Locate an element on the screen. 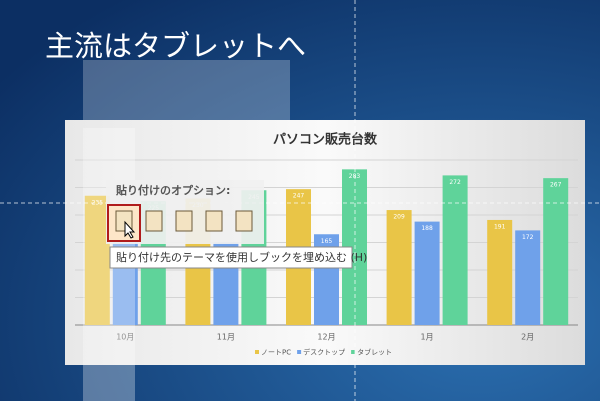 The width and height of the screenshot is (600, 405). slide-title: 主流はタブレットへ is located at coordinates (175, 46).